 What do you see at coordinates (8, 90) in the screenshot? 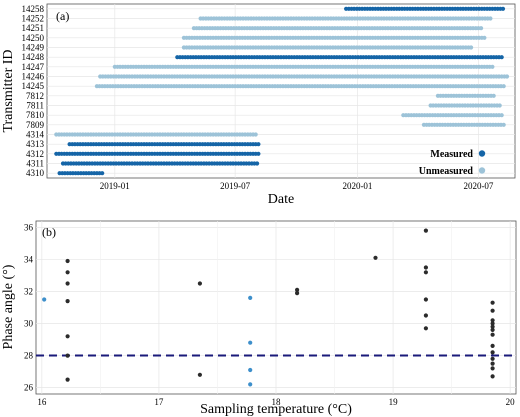
I see `panel-a-y-axis-label: Transmitter ID` at bounding box center [8, 90].